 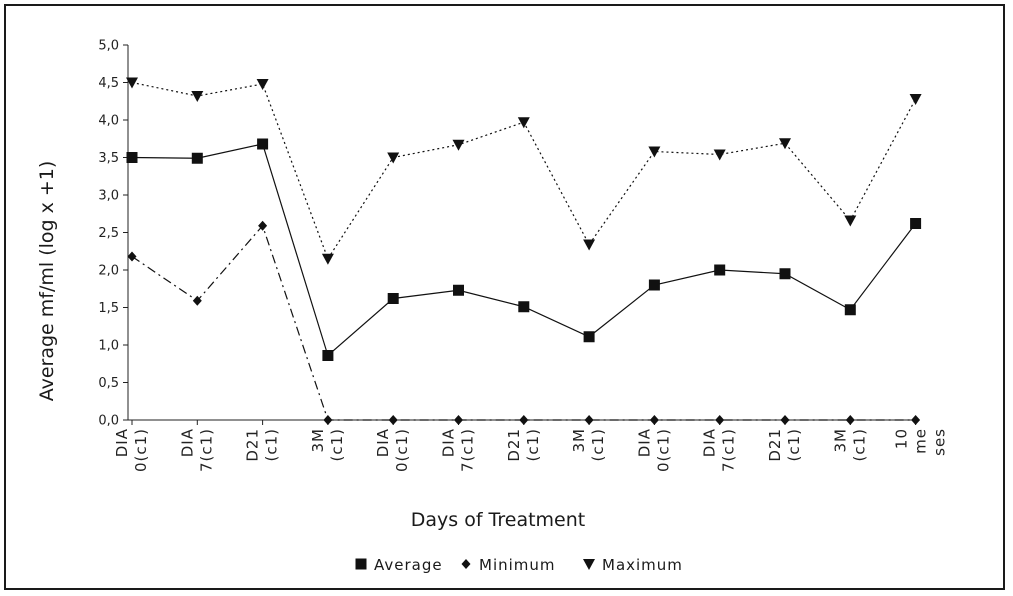 I want to click on legend-marker-average, so click(x=361, y=564).